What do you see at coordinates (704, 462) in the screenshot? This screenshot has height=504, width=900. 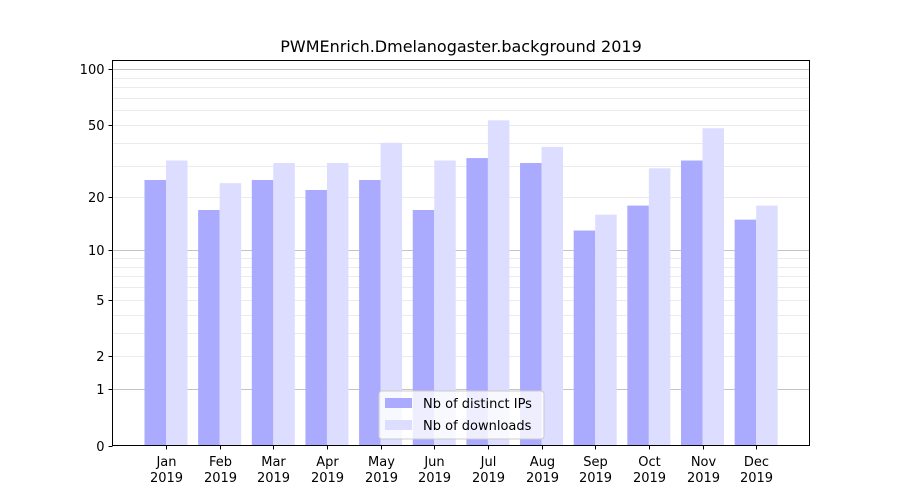 I see `x-tick-label-month: Nov` at bounding box center [704, 462].